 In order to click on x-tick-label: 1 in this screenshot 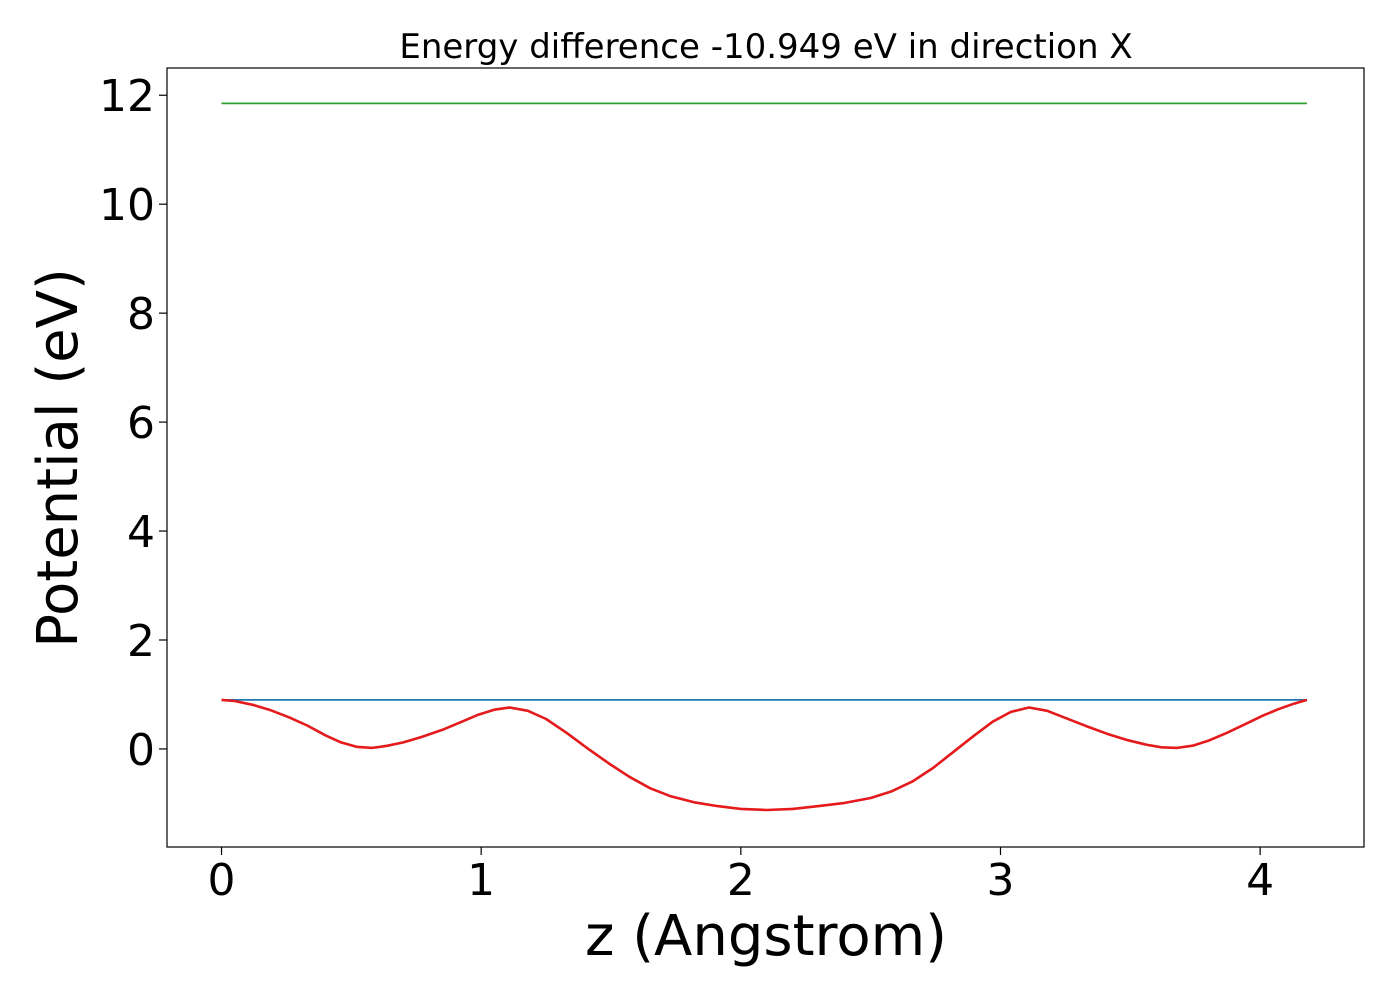, I will do `click(481, 880)`.